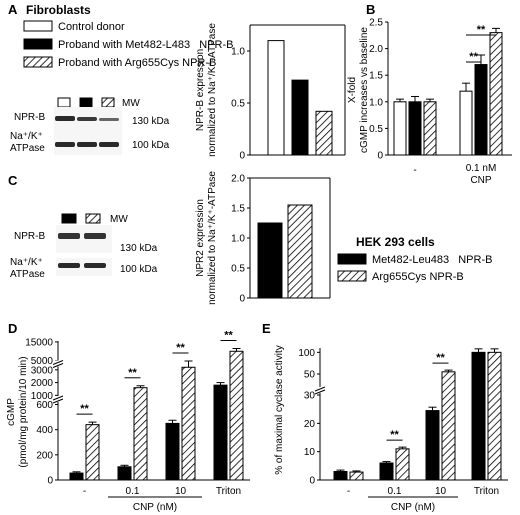 This screenshot has height=515, width=520. What do you see at coordinates (364, 90) in the screenshot?
I see `y-axis-label-line: cGMP increases vs baseline` at bounding box center [364, 90].